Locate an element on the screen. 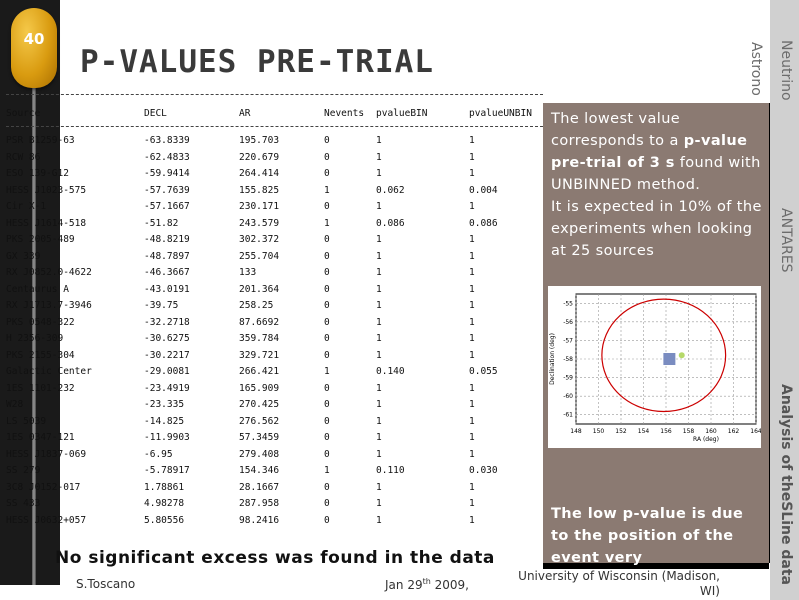 The width and height of the screenshot is (799, 600). sidebar-tab-analysis: Analysis of theSLine data is located at coordinates (786, 484).